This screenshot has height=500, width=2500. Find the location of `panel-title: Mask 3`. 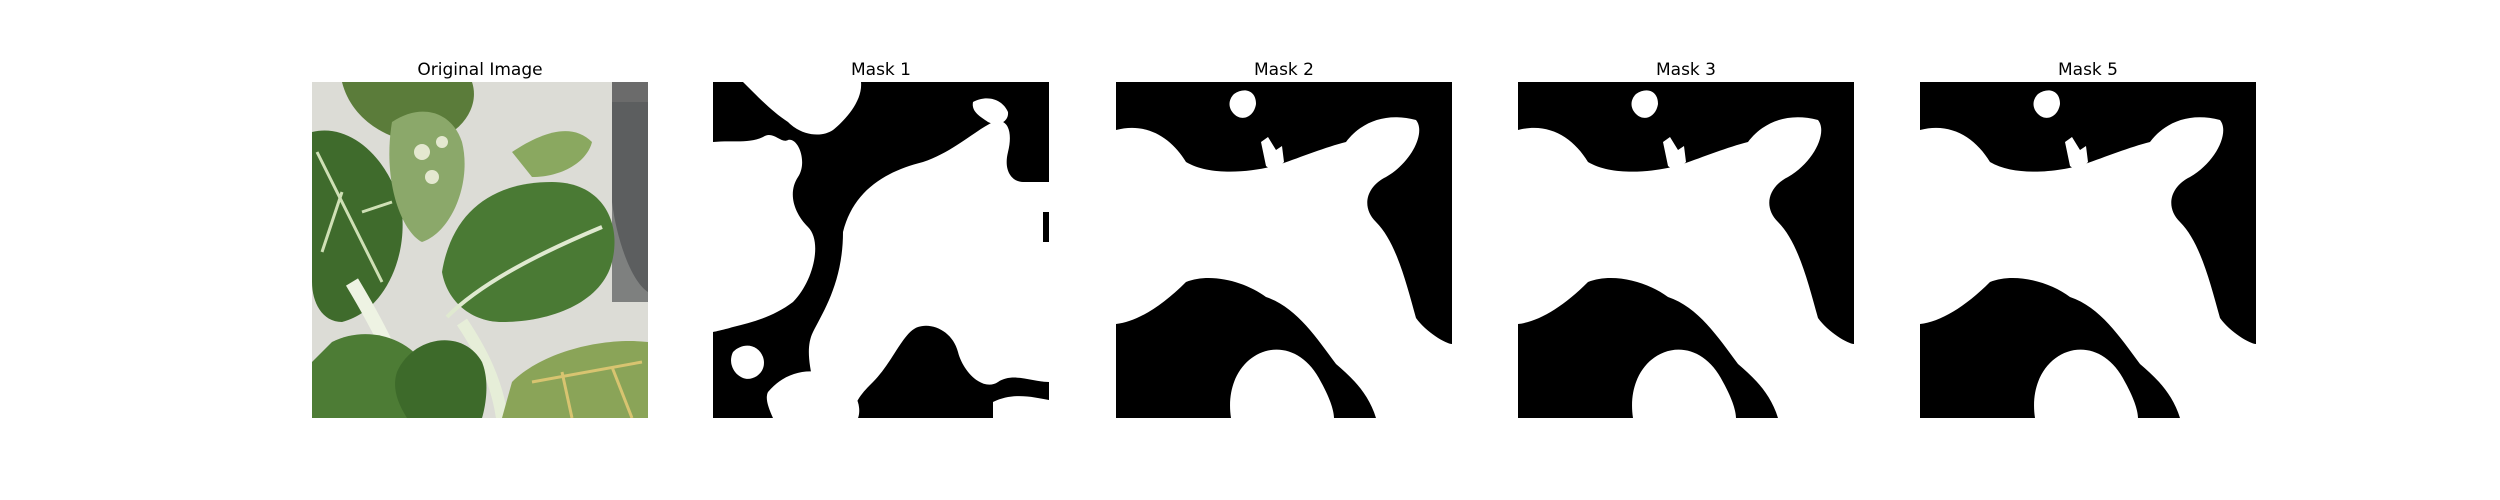

panel-title: Mask 3 is located at coordinates (1685, 70).